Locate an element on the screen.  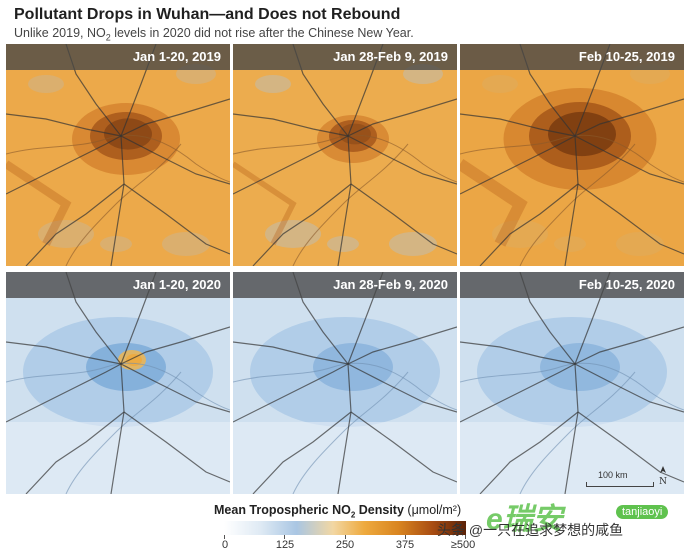
watermark-text: 头条 @一只在追求梦想的咸鱼 is located at coordinates (530, 530).